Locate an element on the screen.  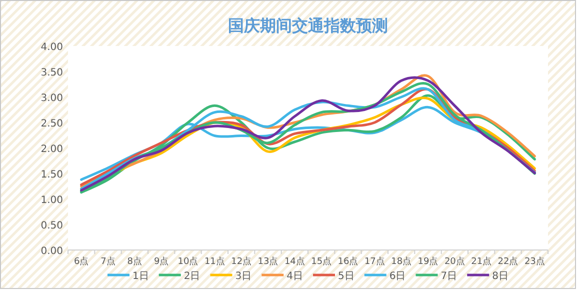
y-tick-label: 4.00 is located at coordinates (51, 47).